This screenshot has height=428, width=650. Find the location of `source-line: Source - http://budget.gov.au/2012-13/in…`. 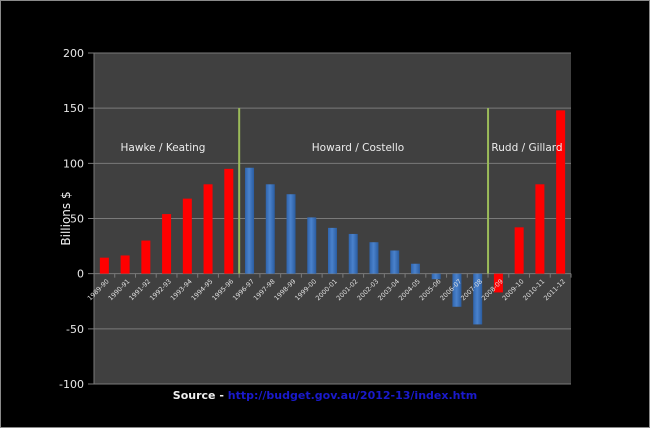

source-line: Source - http://budget.gov.au/2012-13/in… is located at coordinates (325, 395).